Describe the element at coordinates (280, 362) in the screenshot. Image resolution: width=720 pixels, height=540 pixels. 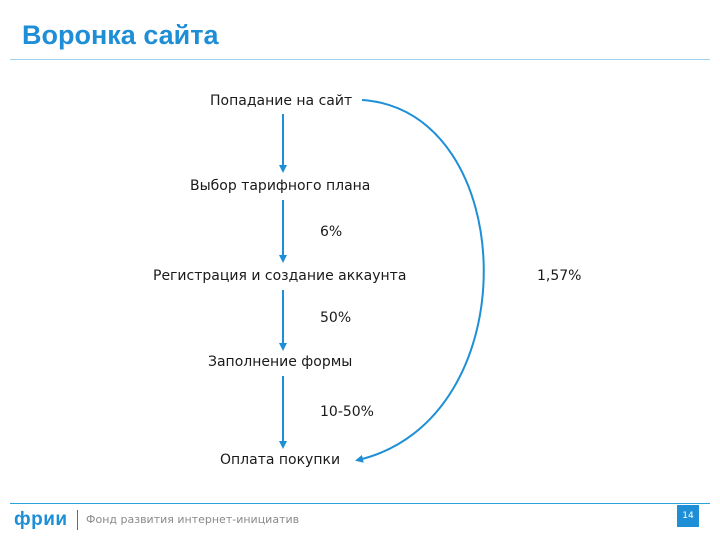
I see `funnel-step-form: Заполнение формы` at that location.